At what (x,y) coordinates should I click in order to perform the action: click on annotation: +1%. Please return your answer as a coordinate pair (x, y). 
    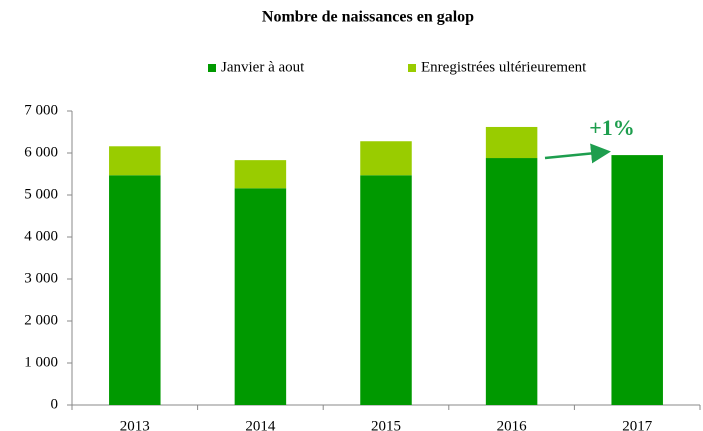
    Looking at the image, I should click on (612, 127).